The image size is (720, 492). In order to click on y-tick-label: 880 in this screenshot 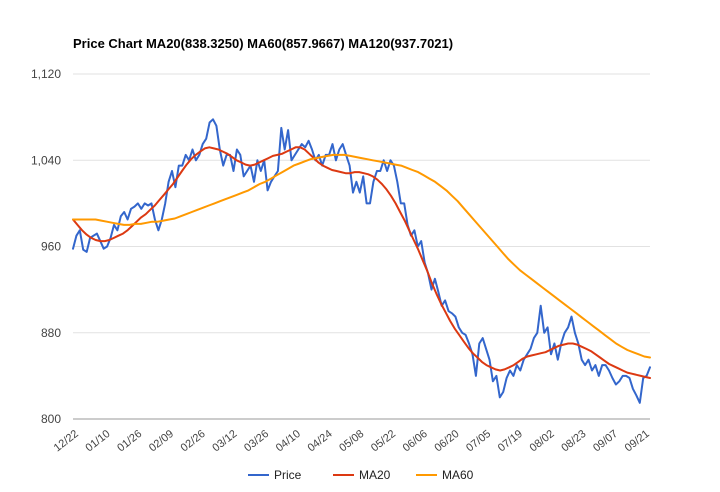, I will do `click(51, 333)`.